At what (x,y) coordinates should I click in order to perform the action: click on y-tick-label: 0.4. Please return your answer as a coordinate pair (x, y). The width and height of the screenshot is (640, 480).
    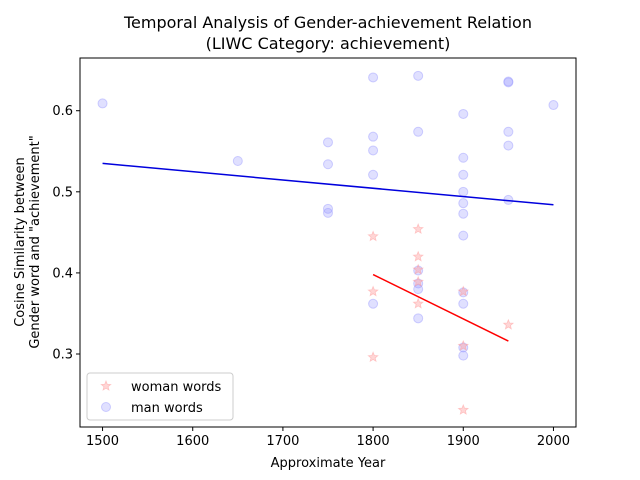
    Looking at the image, I should click on (62, 273).